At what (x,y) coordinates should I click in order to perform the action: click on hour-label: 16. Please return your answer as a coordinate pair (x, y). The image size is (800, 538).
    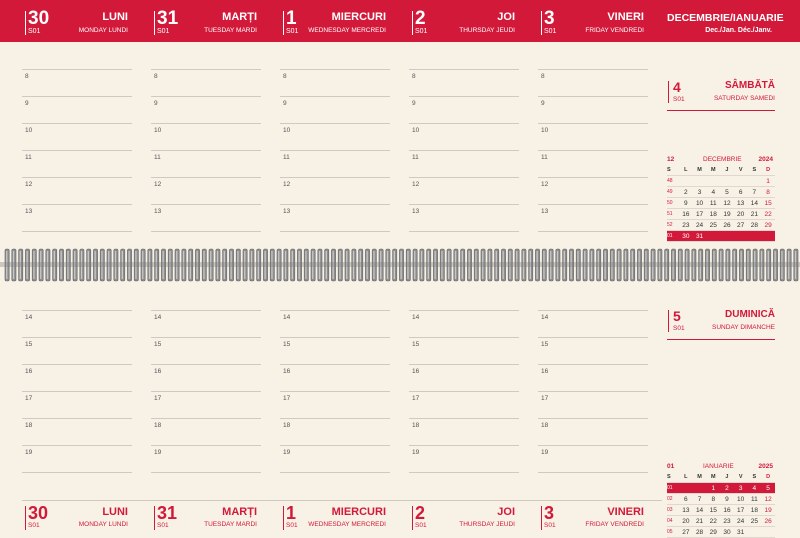
    Looking at the image, I should click on (29, 371).